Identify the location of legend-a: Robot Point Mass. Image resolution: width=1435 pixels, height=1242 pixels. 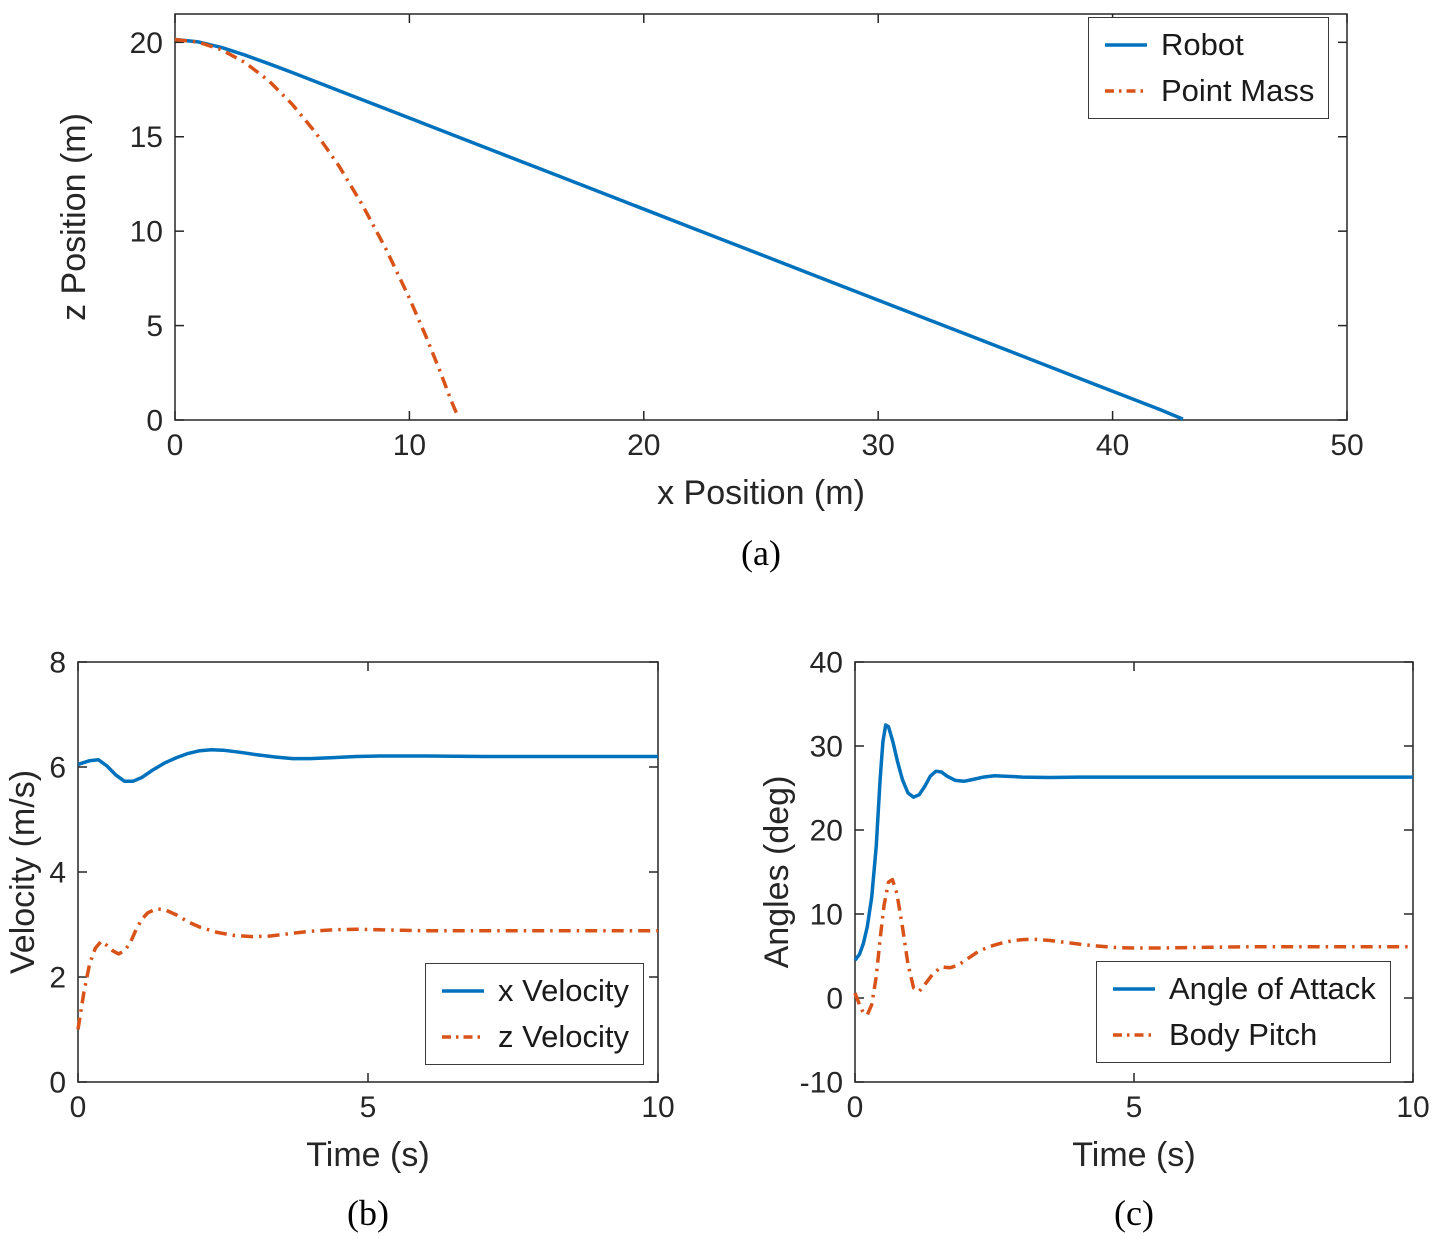
(1209, 68).